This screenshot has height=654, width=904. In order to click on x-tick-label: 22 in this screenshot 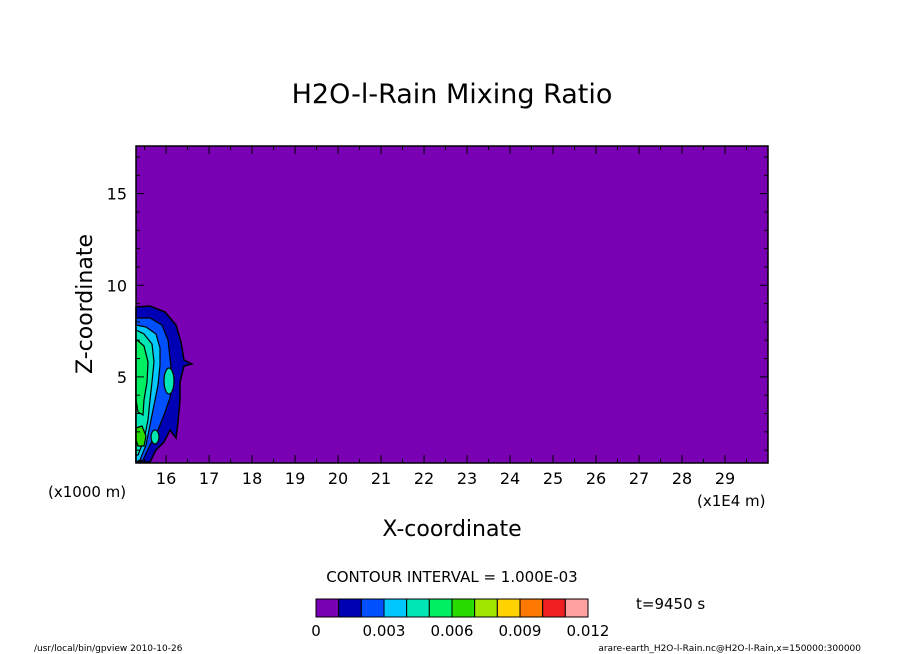, I will do `click(424, 478)`.